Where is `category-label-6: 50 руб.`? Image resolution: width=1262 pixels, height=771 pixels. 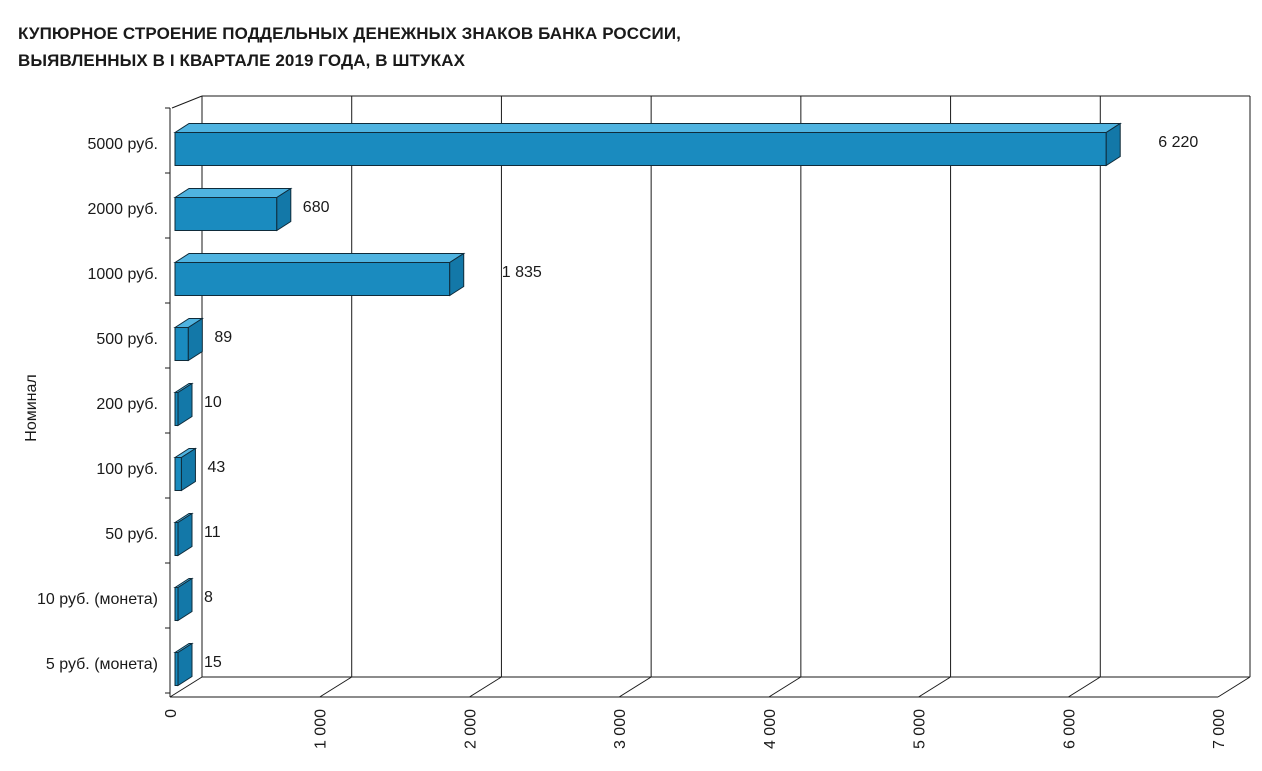
category-label-6: 50 руб. is located at coordinates (131, 534).